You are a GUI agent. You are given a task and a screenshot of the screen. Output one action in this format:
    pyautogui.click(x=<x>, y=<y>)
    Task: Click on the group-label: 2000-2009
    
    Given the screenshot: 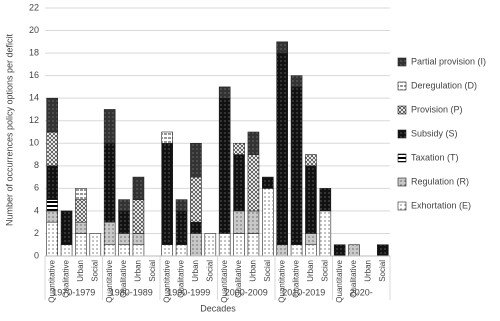 What is the action you would take?
    pyautogui.click(x=246, y=292)
    